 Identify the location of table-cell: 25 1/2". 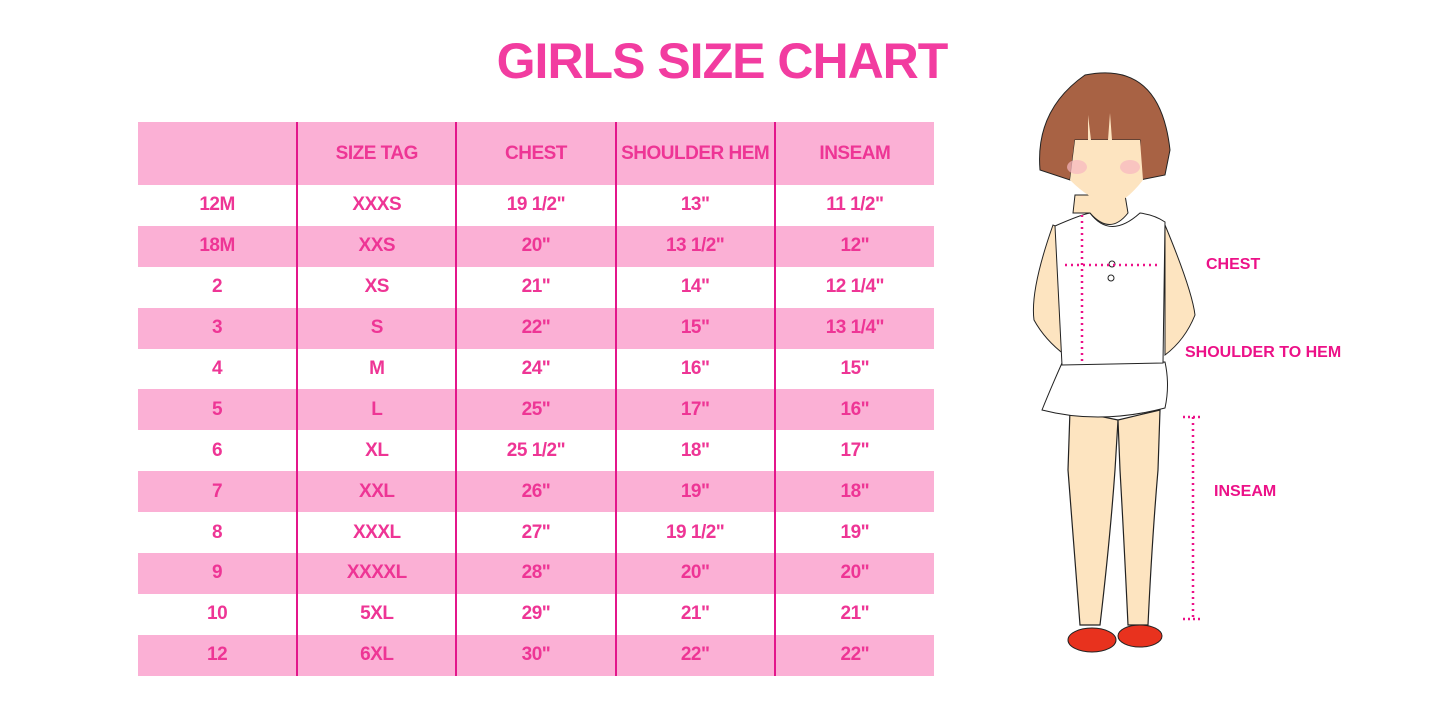
(535, 451).